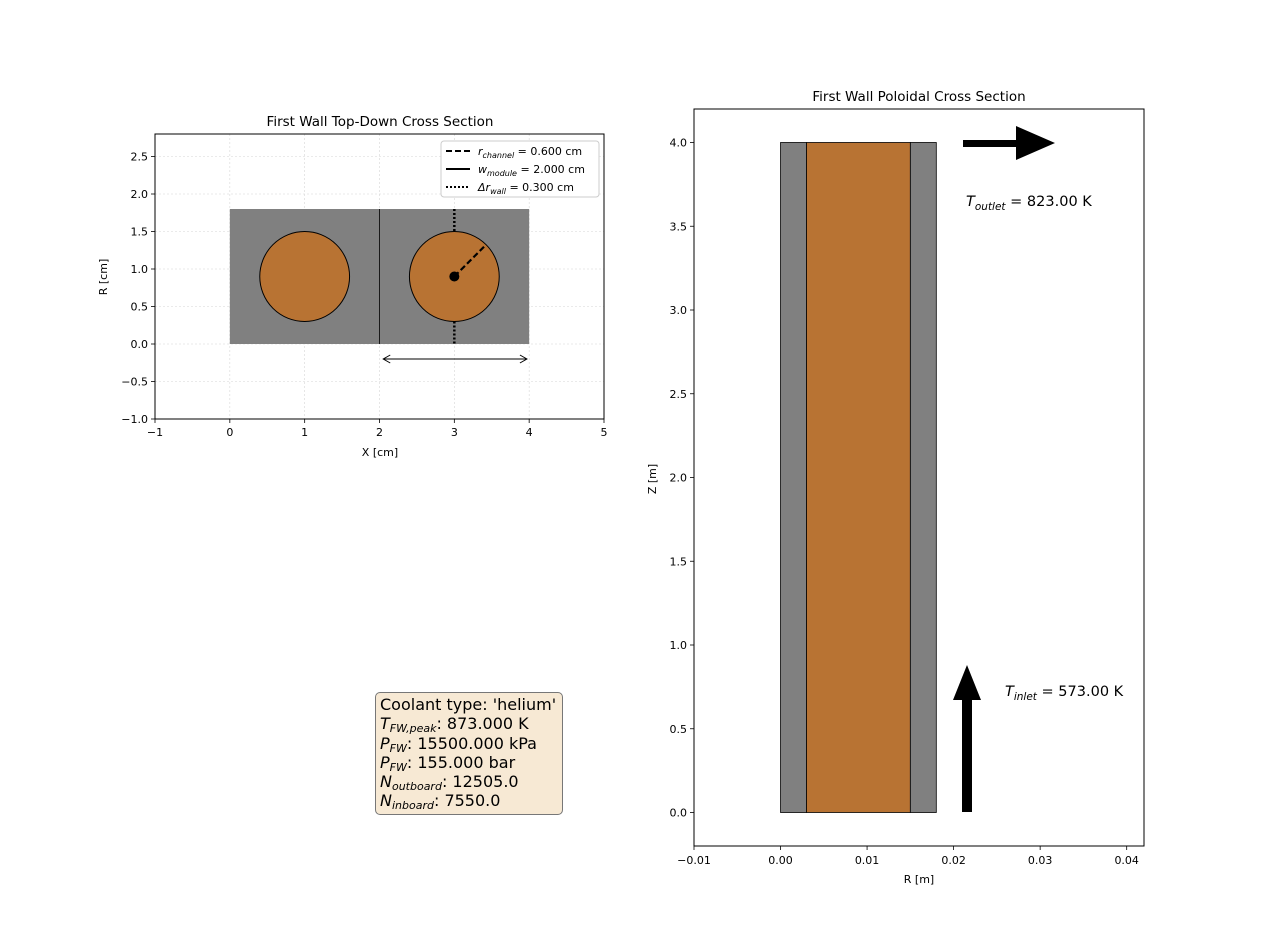 The height and width of the screenshot is (945, 1266). Describe the element at coordinates (140, 194) in the screenshot. I see `left-y-tick-label: 2.0` at that location.